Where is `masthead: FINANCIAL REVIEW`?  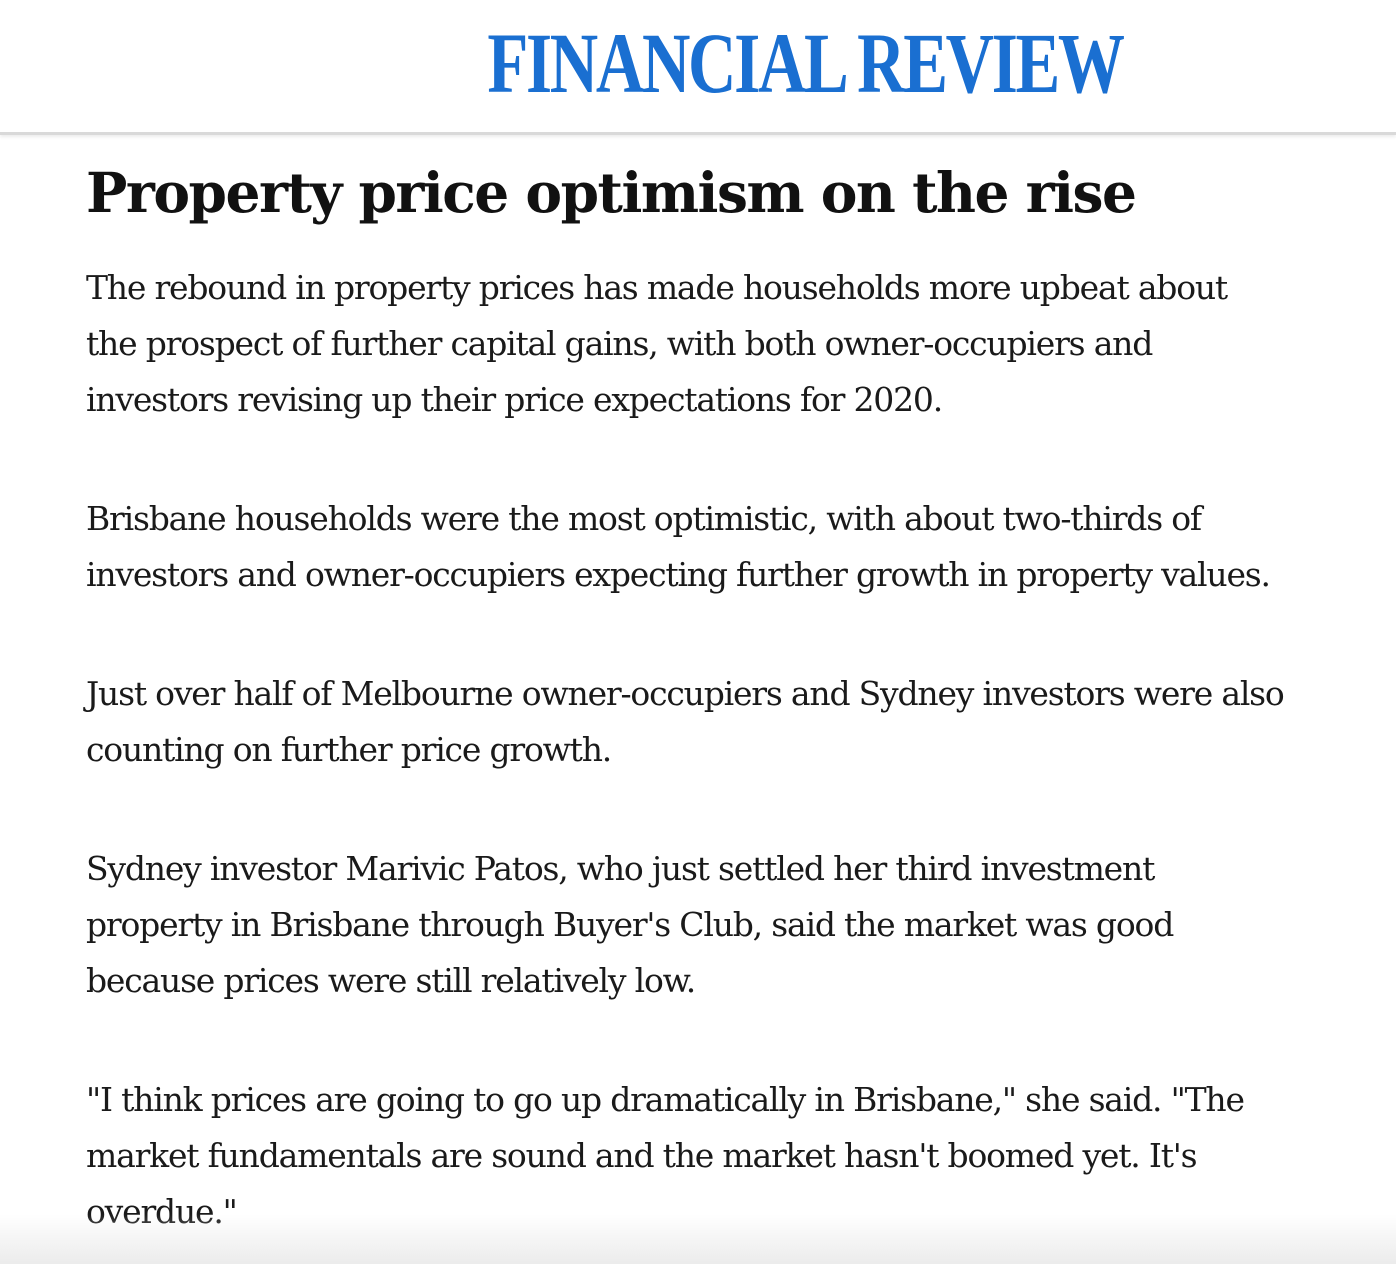 masthead: FINANCIAL REVIEW is located at coordinates (698, 67).